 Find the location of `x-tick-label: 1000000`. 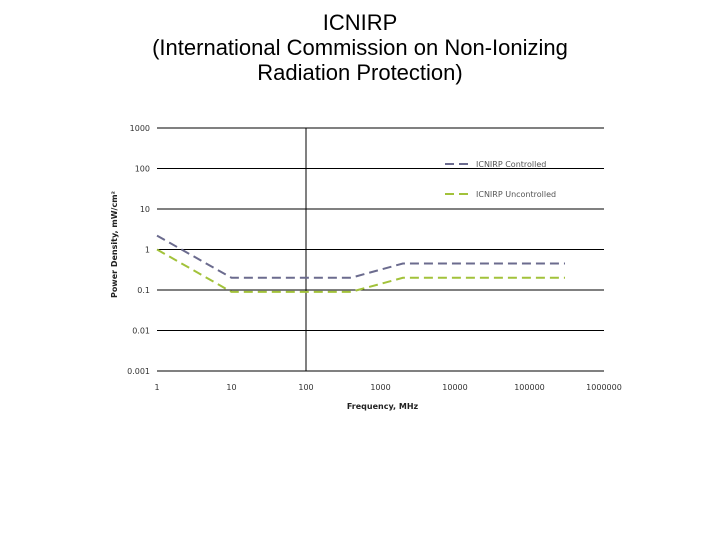

x-tick-label: 1000000 is located at coordinates (604, 387).